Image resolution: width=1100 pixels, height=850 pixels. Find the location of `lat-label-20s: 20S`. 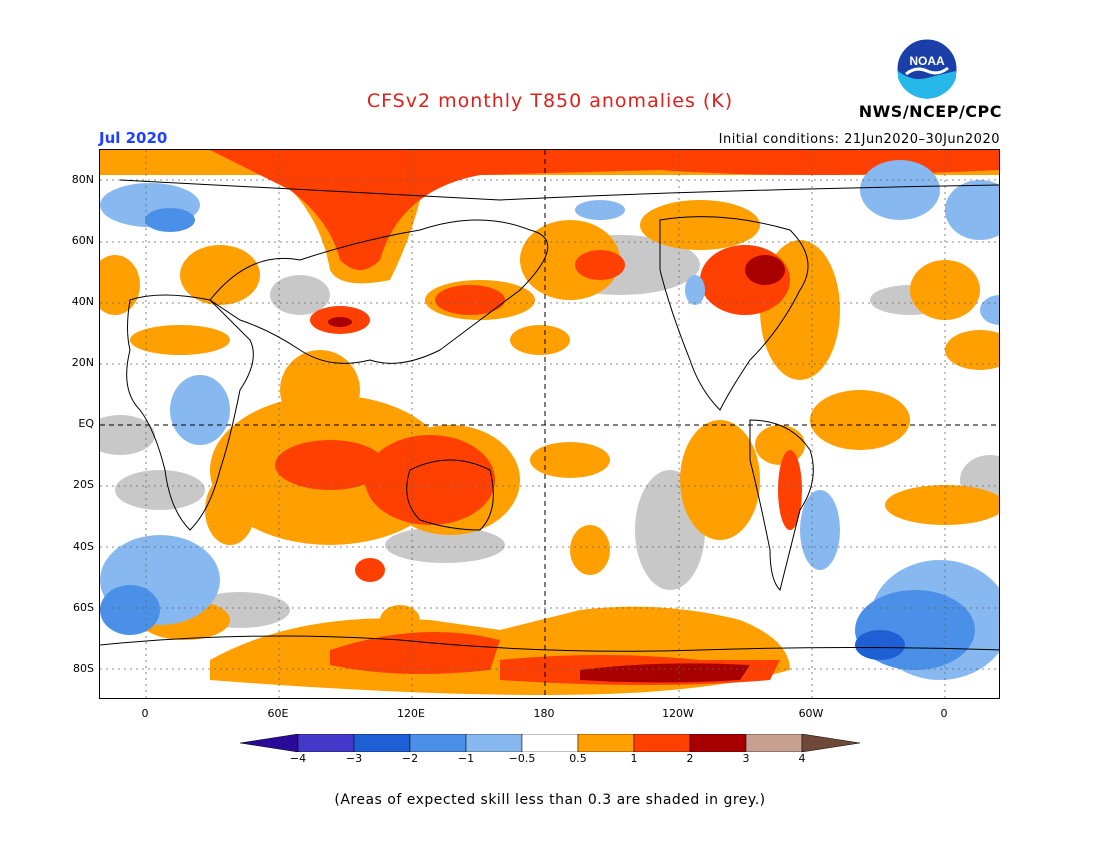

lat-label-20s: 20S is located at coordinates (83, 484).